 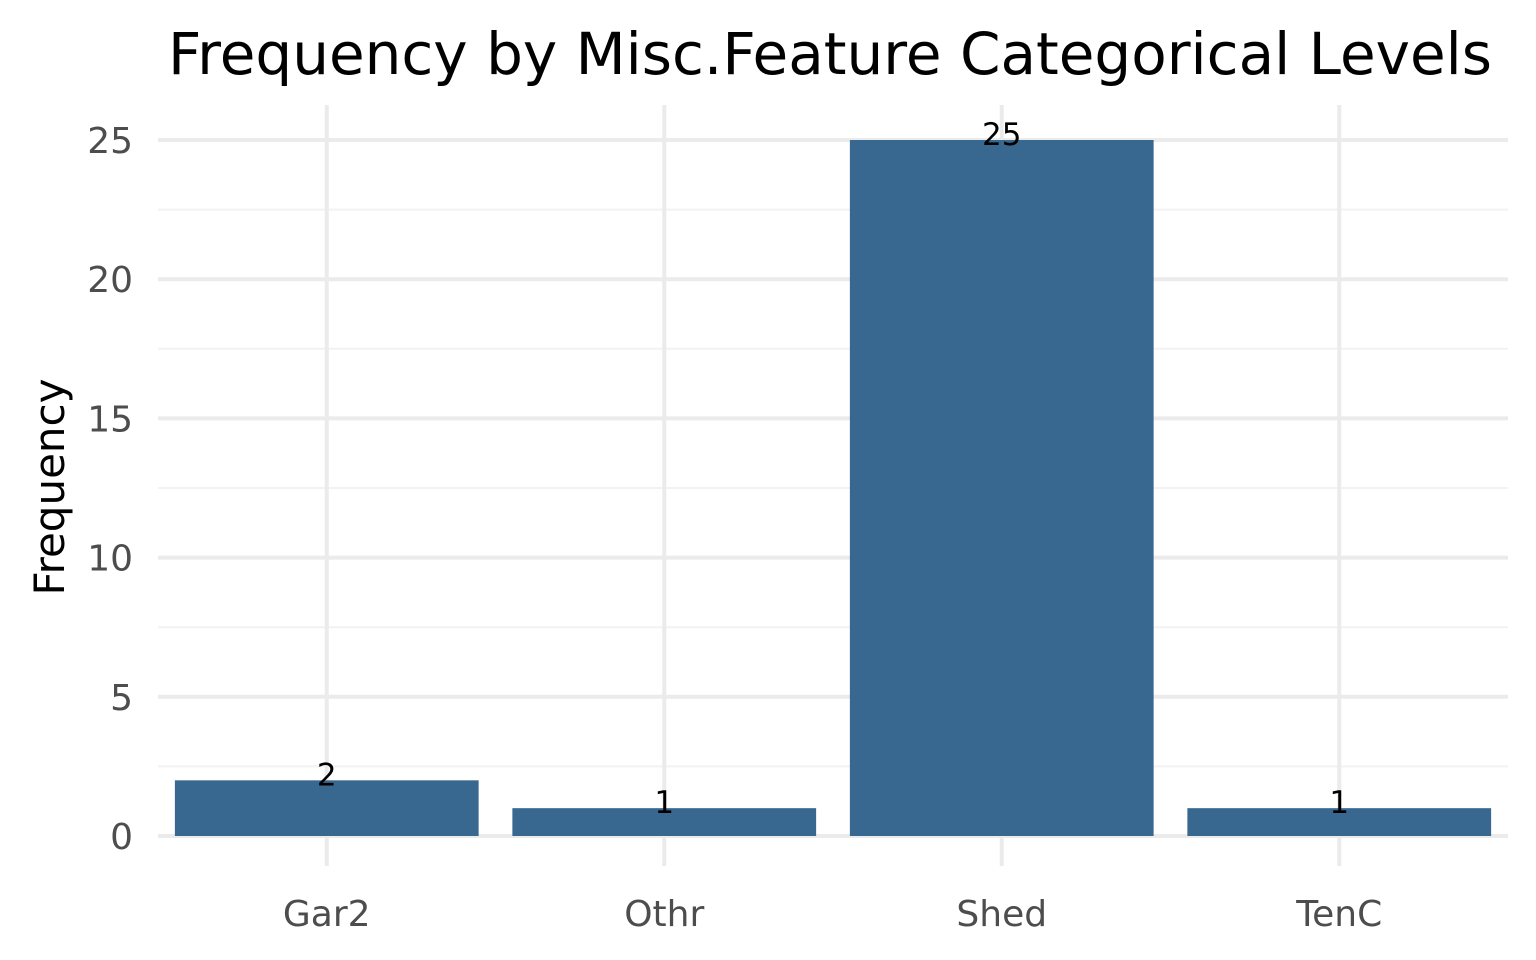 I want to click on x-axis-ticks: Gar2 Othr Shed TenC, so click(x=832, y=914).